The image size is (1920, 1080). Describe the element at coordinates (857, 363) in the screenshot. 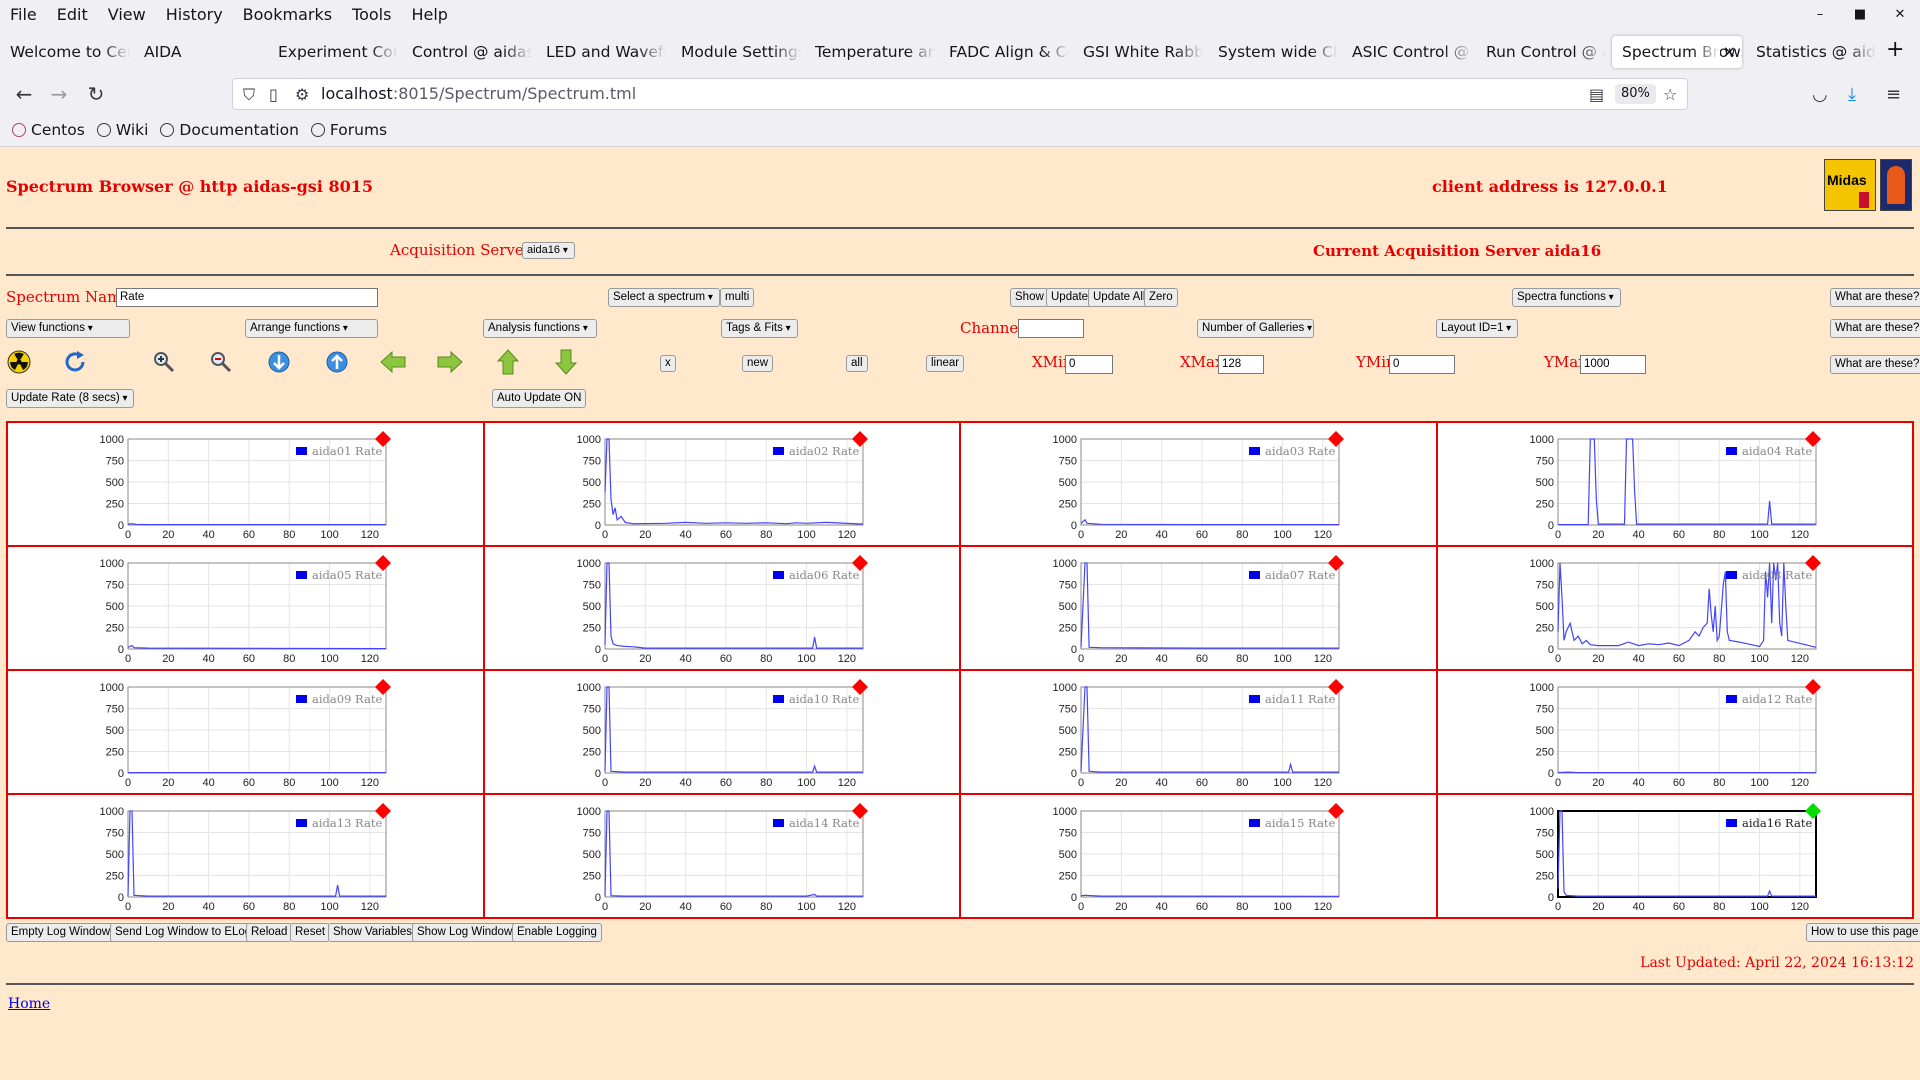

I see `all-button: all` at that location.